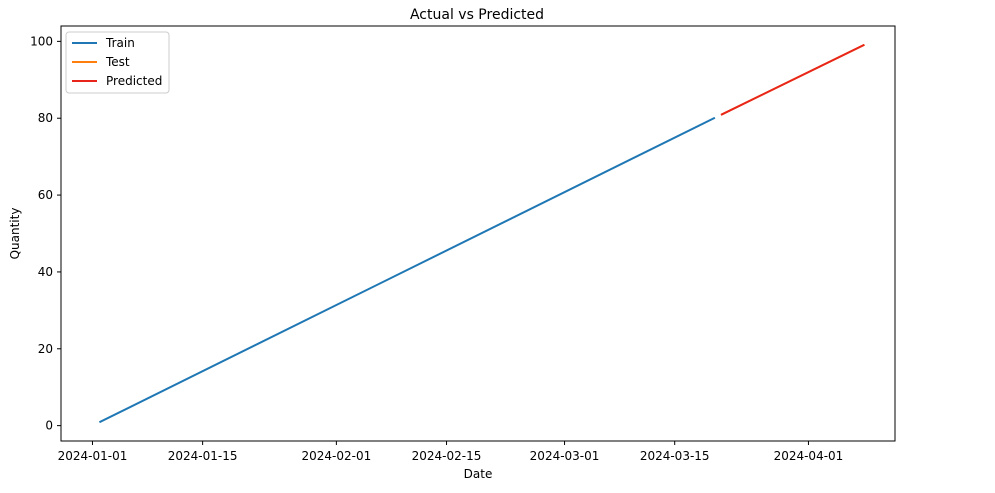 The image size is (995, 493). Describe the element at coordinates (478, 474) in the screenshot. I see `x-axis-label: Date` at that location.